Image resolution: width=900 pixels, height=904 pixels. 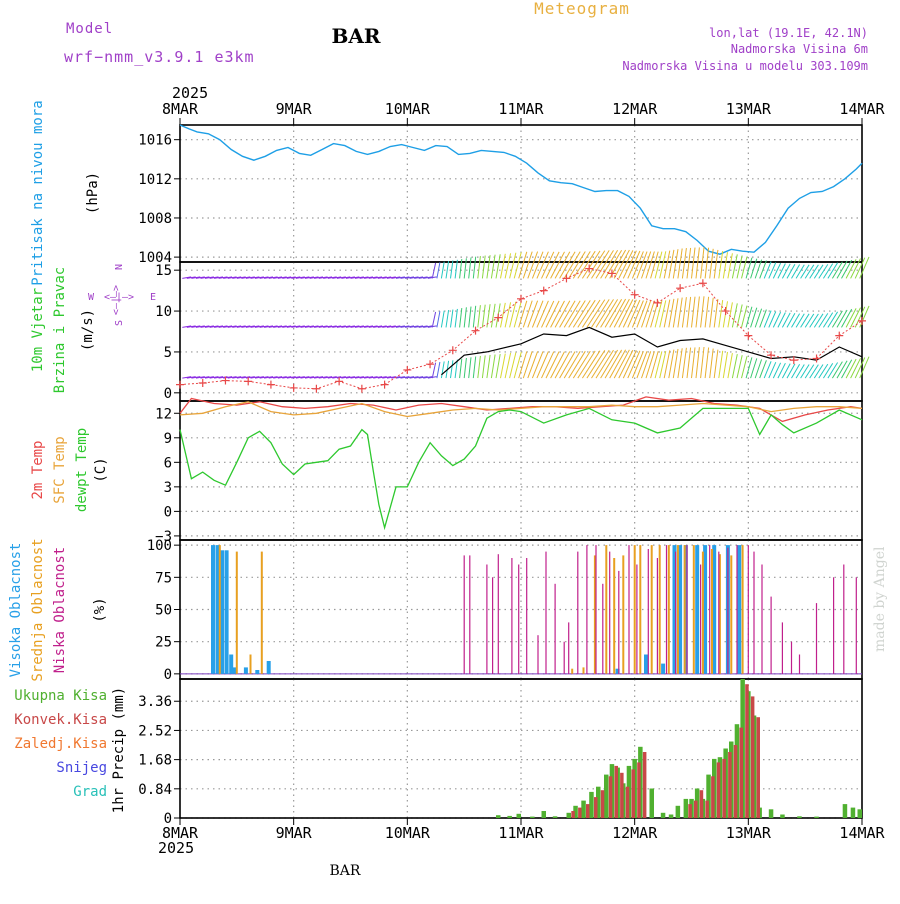 What do you see at coordinates (101, 469) in the screenshot?
I see `temp-unit: (C)` at bounding box center [101, 469].